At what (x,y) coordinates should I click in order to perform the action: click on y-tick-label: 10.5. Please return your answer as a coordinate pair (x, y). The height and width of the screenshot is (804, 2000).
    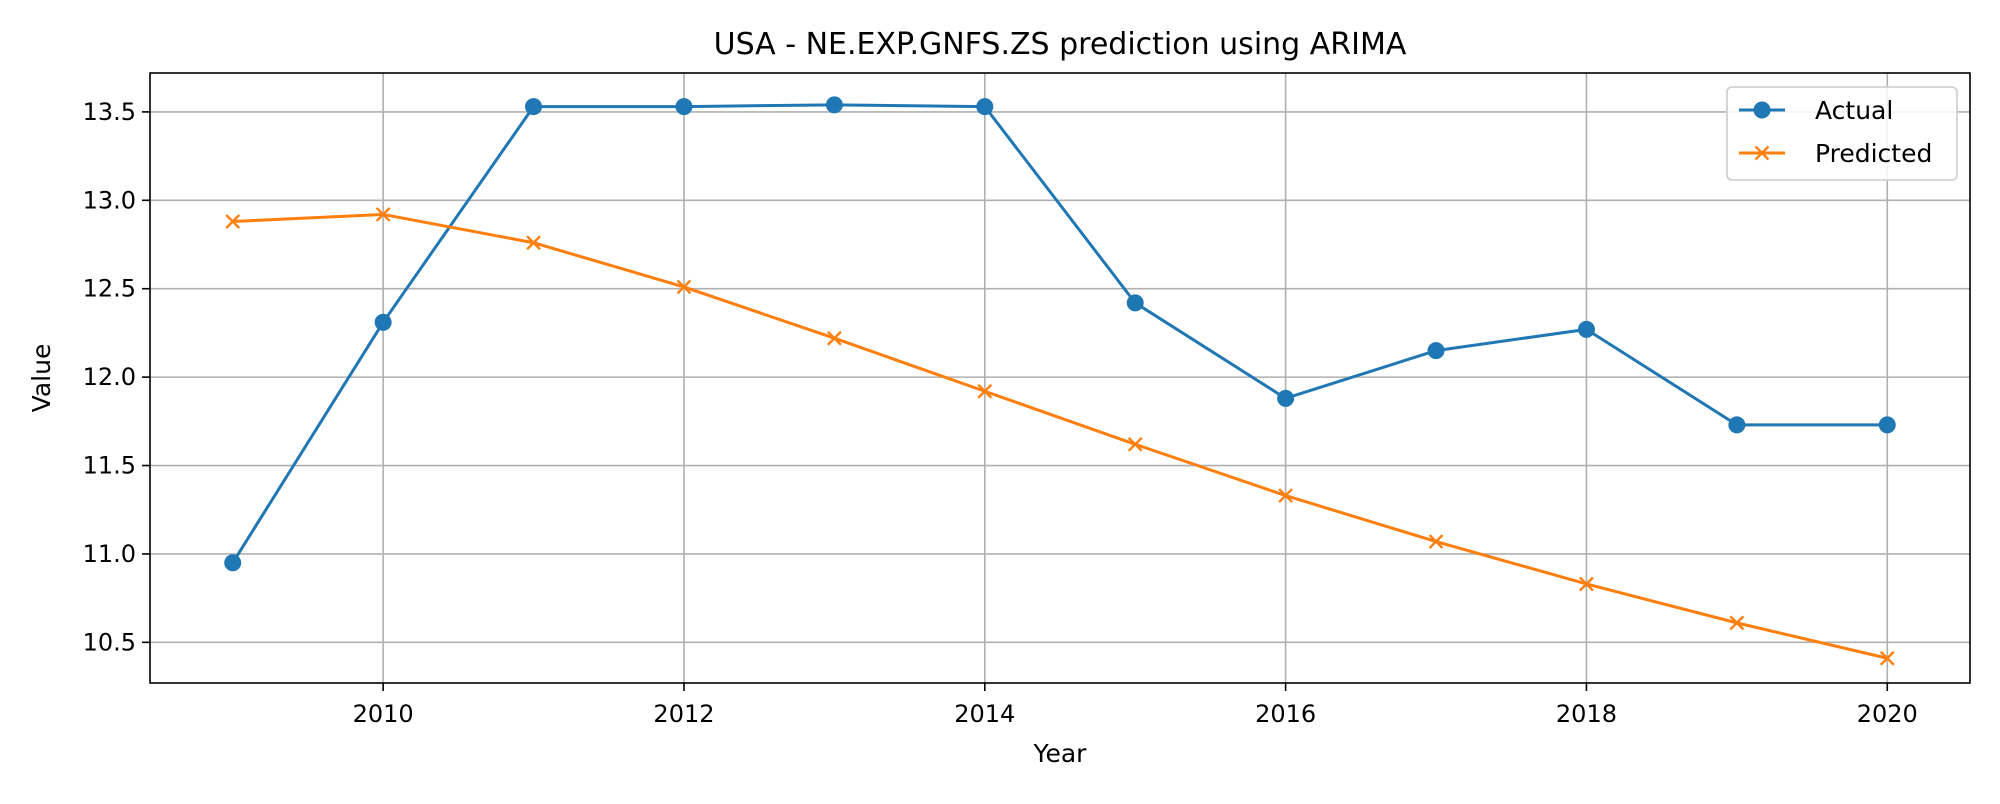
    Looking at the image, I should click on (109, 642).